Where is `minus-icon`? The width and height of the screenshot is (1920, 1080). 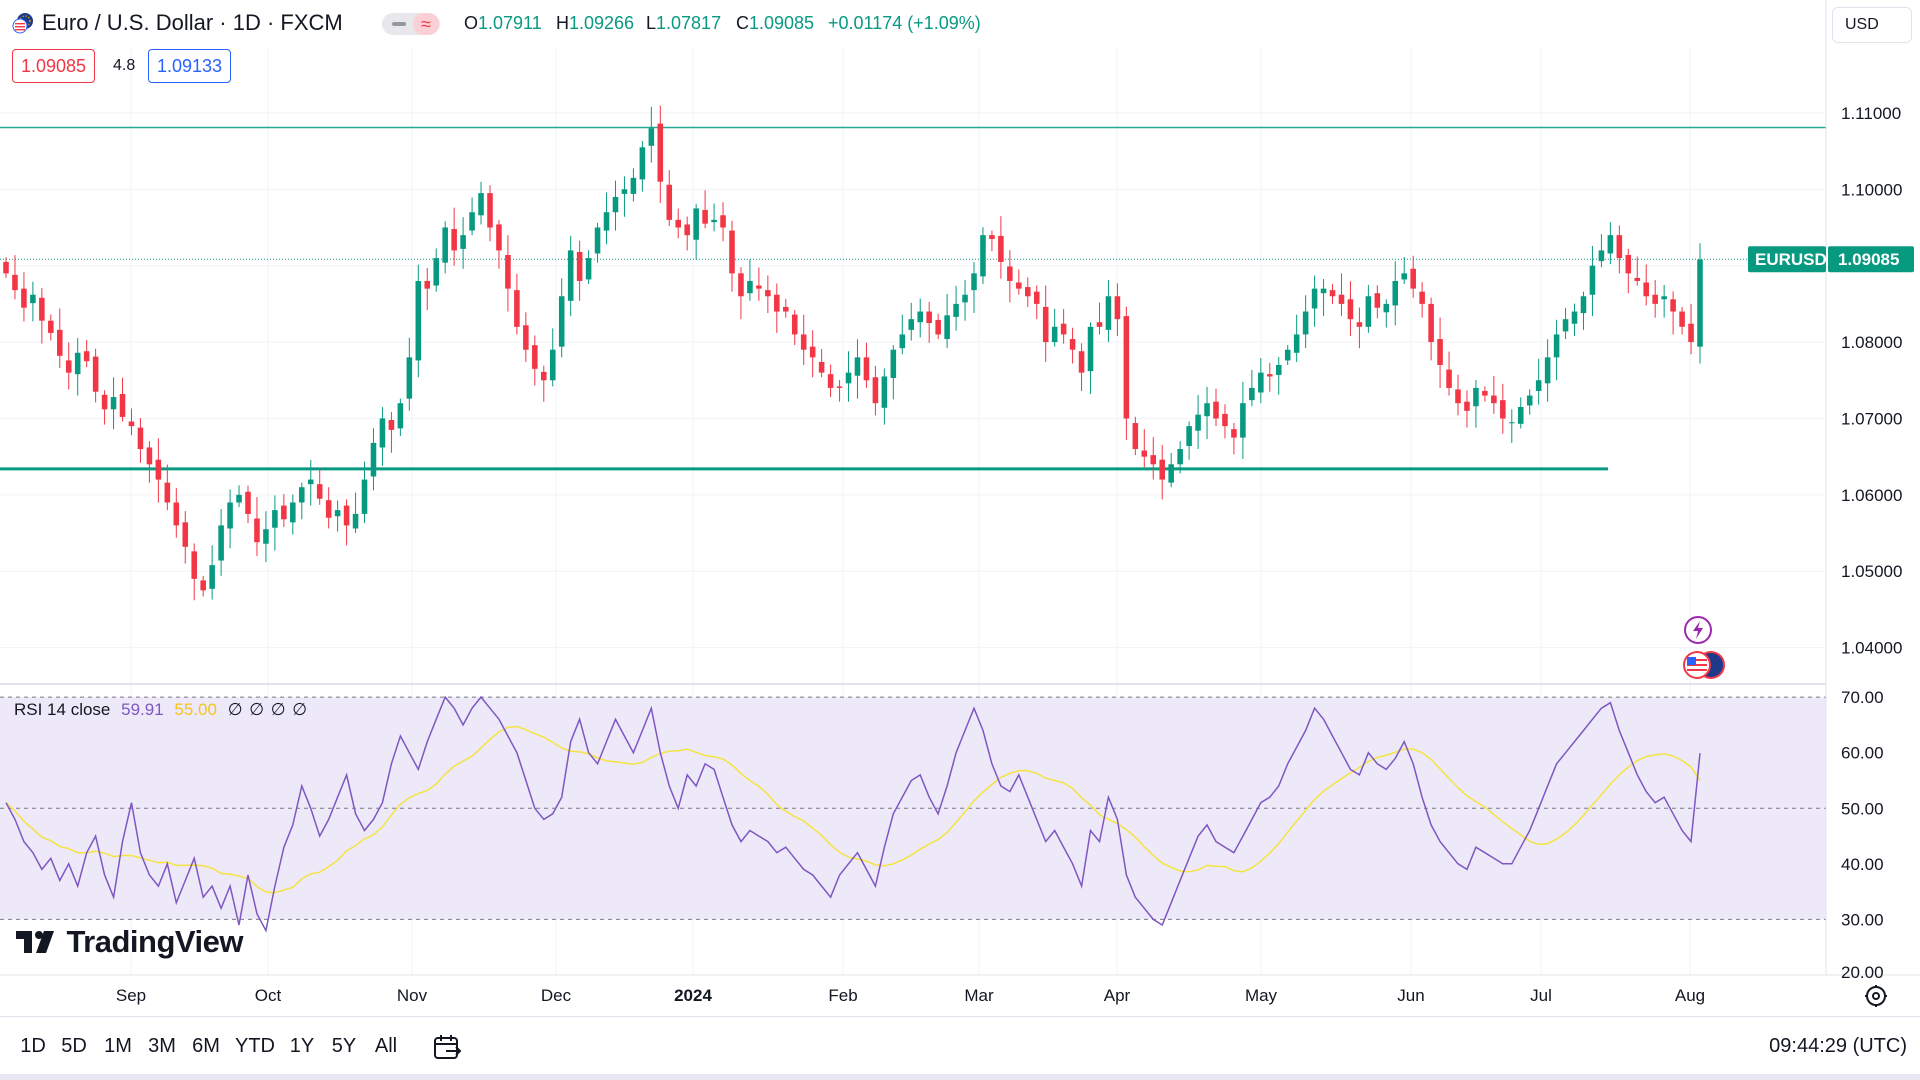 minus-icon is located at coordinates (399, 24).